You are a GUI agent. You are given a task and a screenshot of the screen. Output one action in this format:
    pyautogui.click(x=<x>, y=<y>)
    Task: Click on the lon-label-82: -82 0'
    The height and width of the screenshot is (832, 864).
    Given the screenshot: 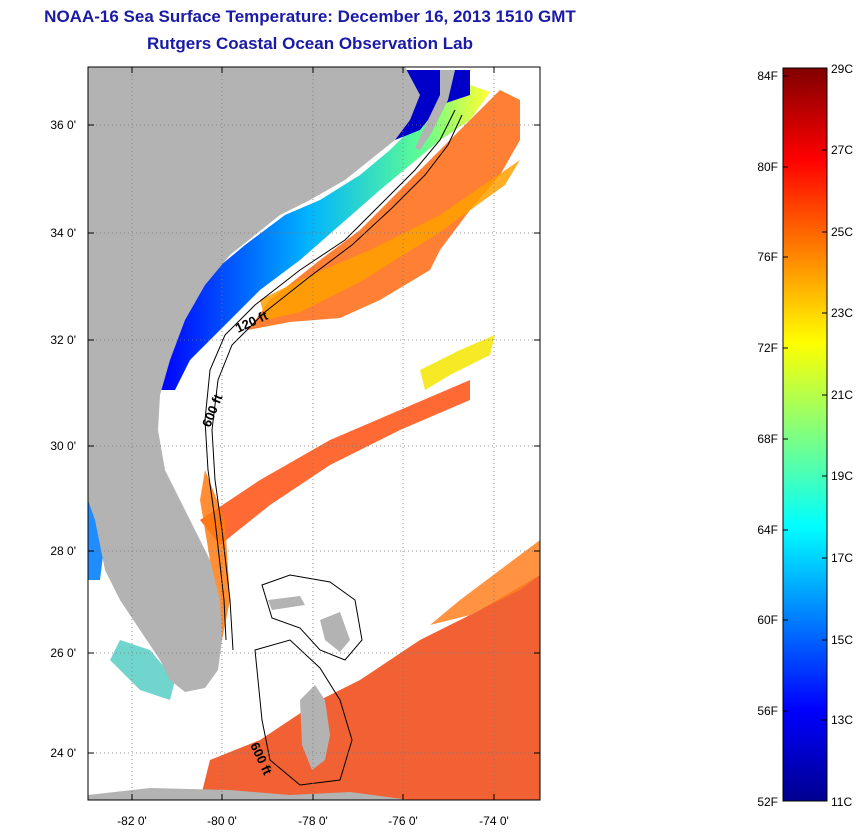 What is the action you would take?
    pyautogui.click(x=132, y=821)
    